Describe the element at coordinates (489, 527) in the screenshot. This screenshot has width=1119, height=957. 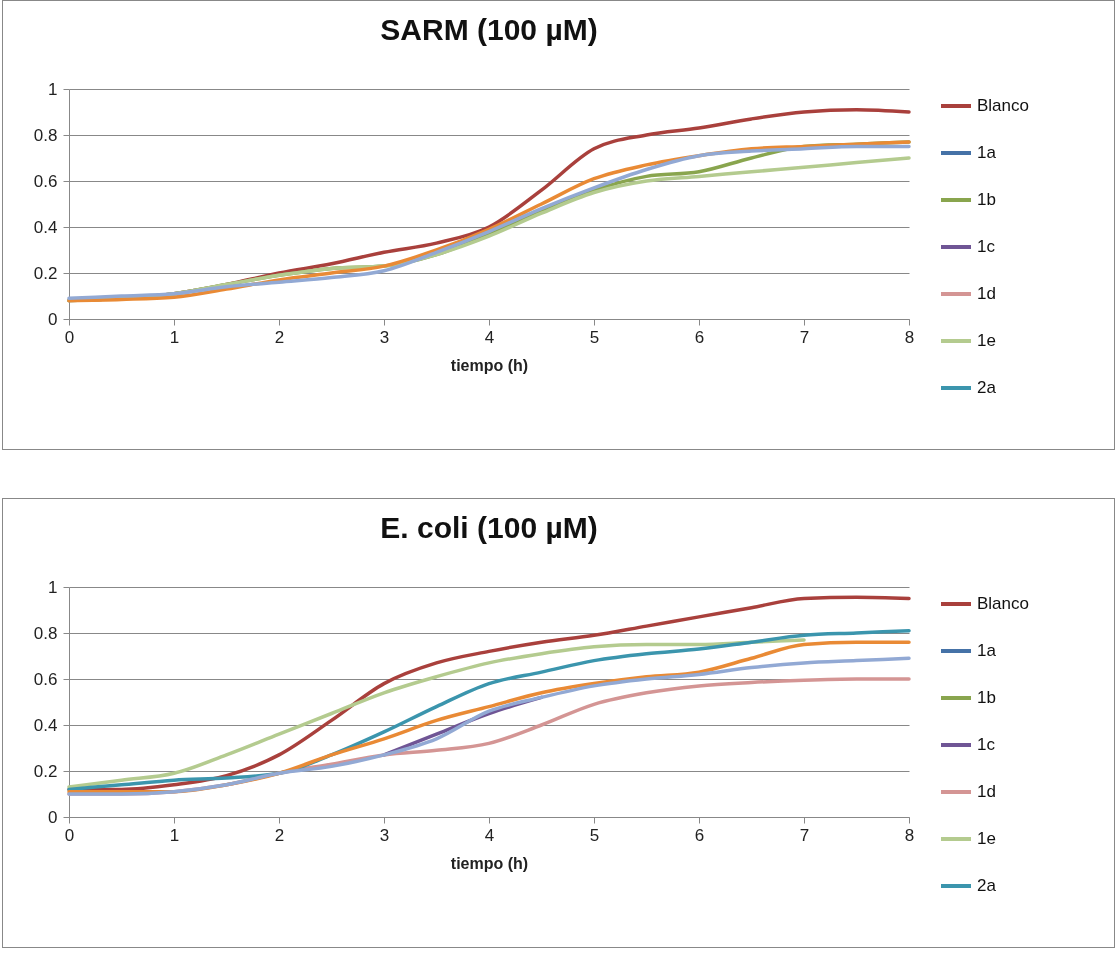
I see `chart-title: E. coli (100 µM)` at that location.